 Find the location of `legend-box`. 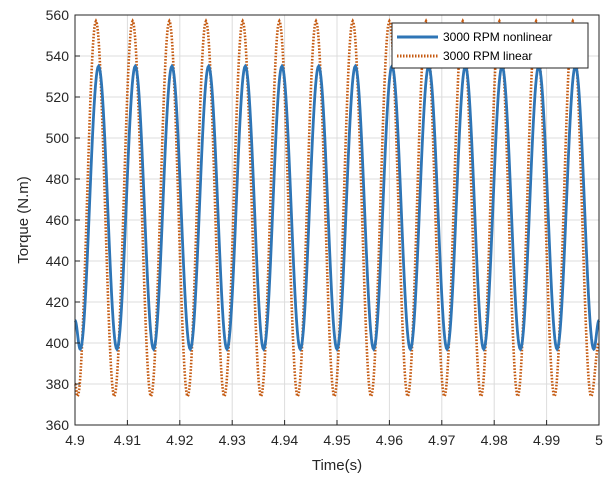

legend-box is located at coordinates (490, 45).